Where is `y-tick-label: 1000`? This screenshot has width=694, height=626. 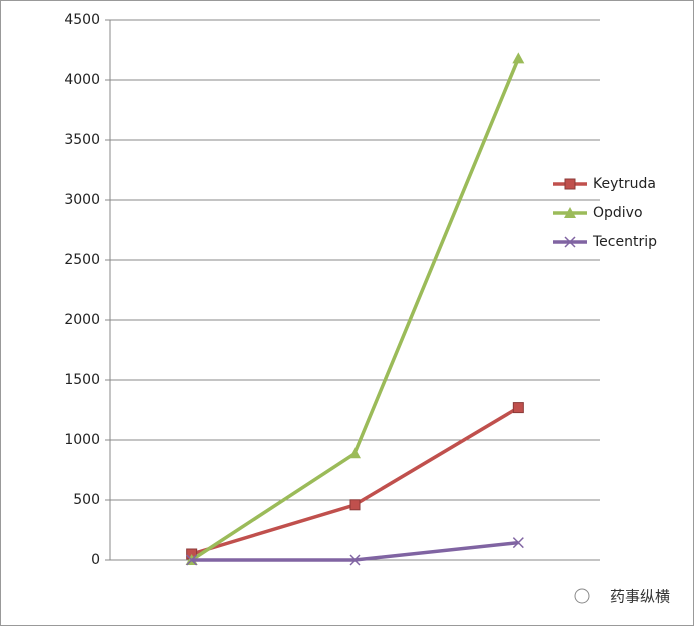 y-tick-label: 1000 is located at coordinates (82, 440).